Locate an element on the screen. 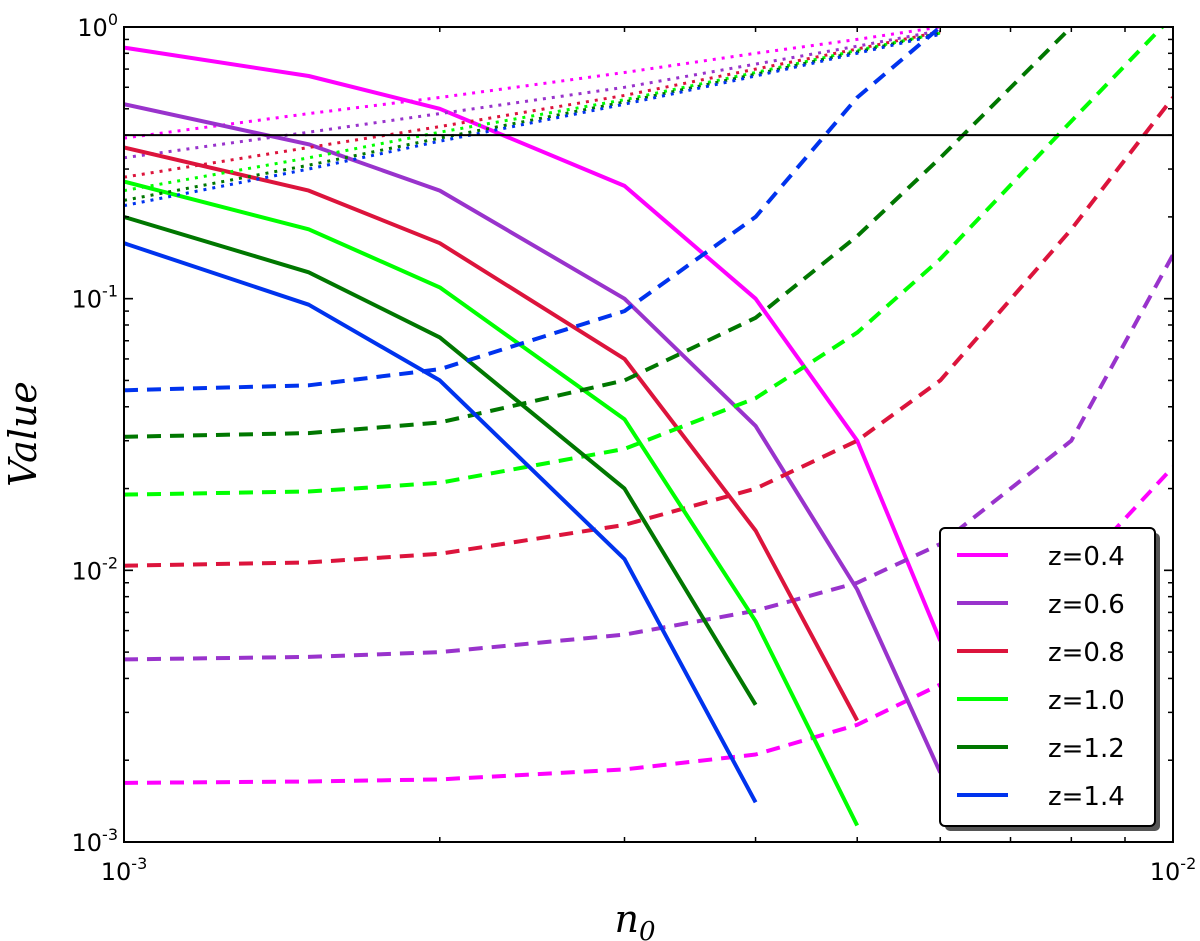 This screenshot has width=1200, height=941. y-axis-label: Value is located at coordinates (23, 434).